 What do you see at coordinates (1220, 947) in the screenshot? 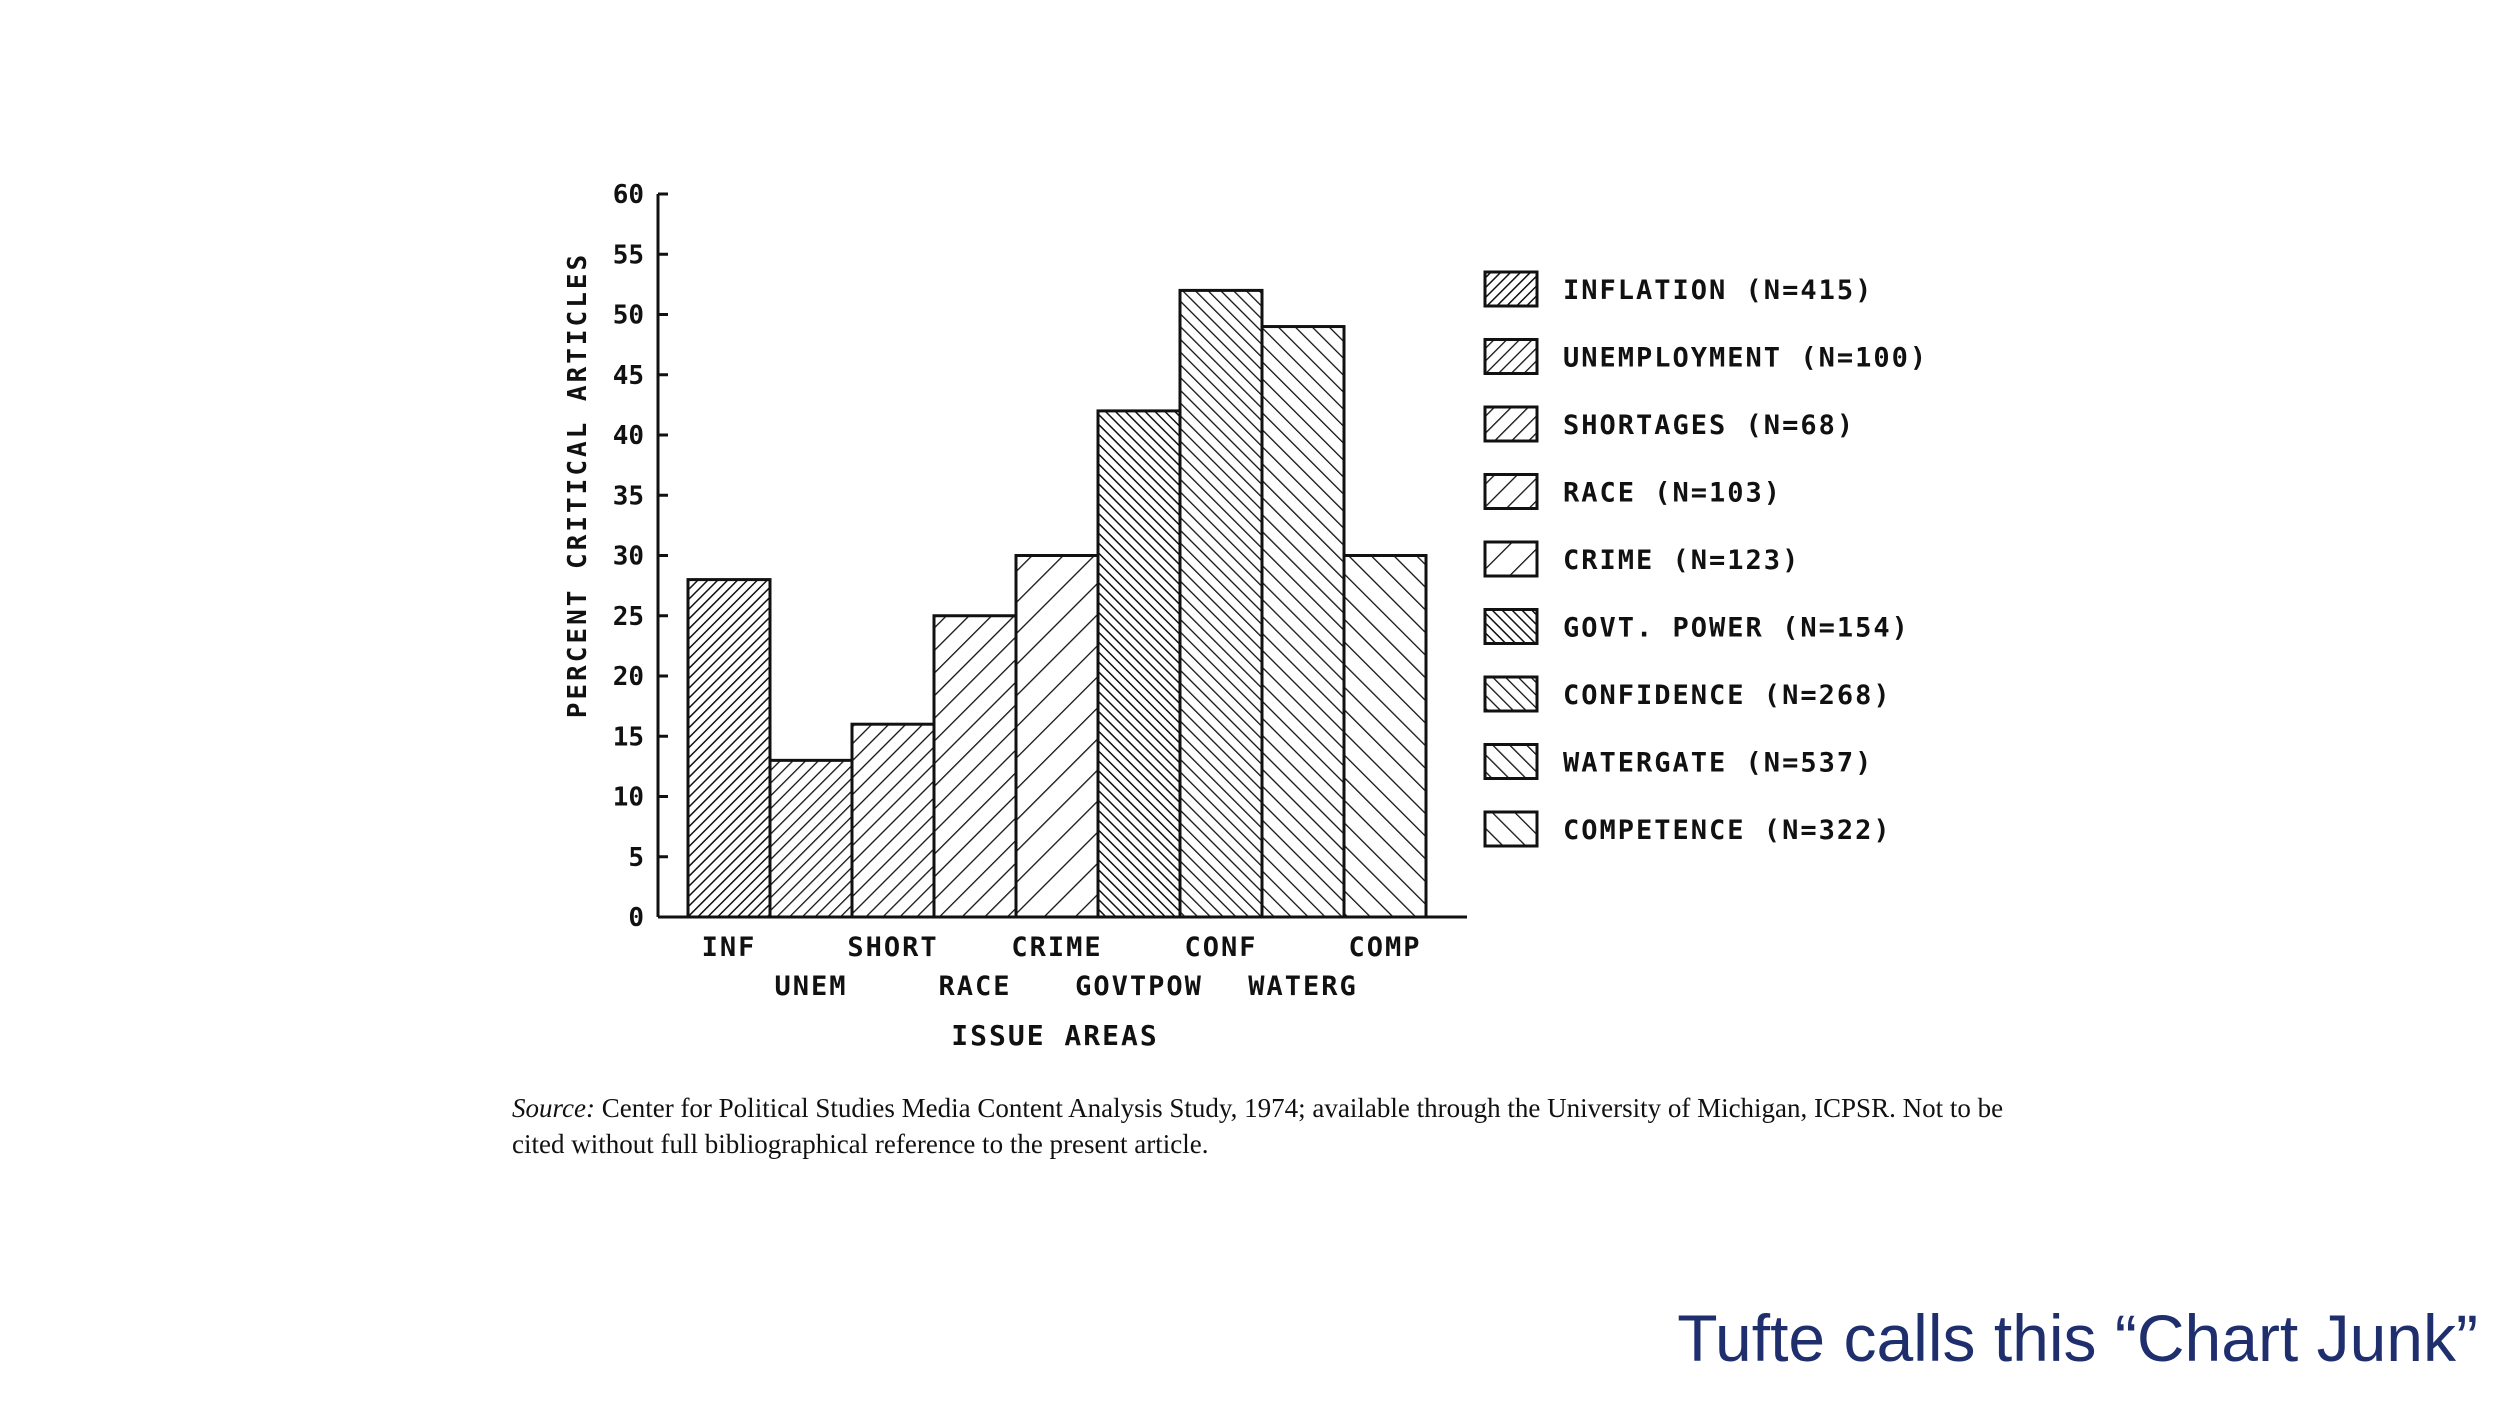
I see `x-tick-label: CONF` at bounding box center [1220, 947].